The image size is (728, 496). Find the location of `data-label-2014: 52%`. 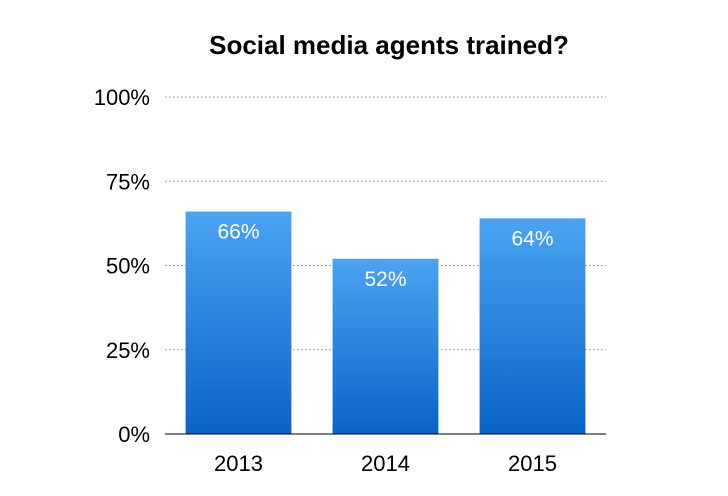

data-label-2014: 52% is located at coordinates (385, 279).